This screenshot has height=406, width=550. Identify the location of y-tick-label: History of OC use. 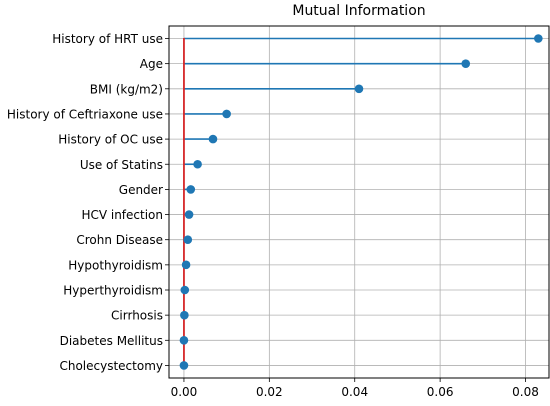
(110, 140).